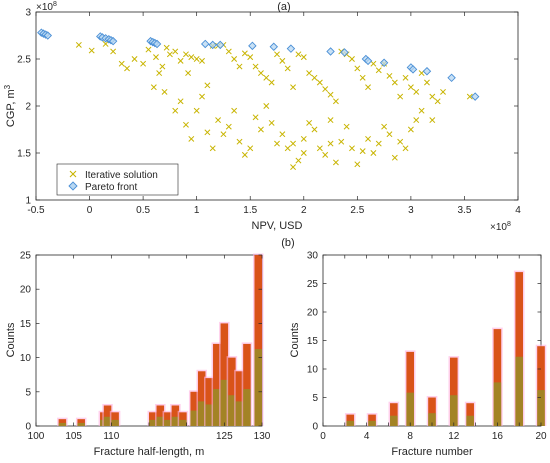  Describe the element at coordinates (117, 179) in the screenshot. I see `legend: Iterative solution Pareto front` at that location.